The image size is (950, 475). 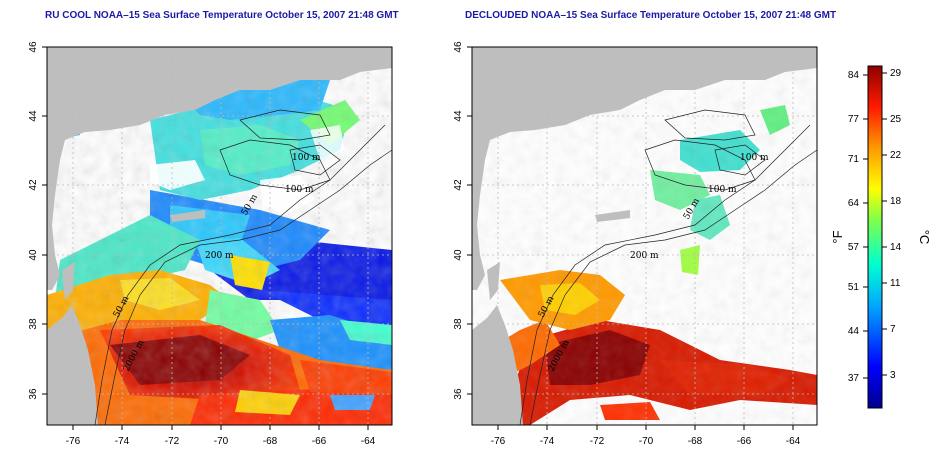 What do you see at coordinates (896, 73) in the screenshot?
I see `c-tick-label: 29` at bounding box center [896, 73].